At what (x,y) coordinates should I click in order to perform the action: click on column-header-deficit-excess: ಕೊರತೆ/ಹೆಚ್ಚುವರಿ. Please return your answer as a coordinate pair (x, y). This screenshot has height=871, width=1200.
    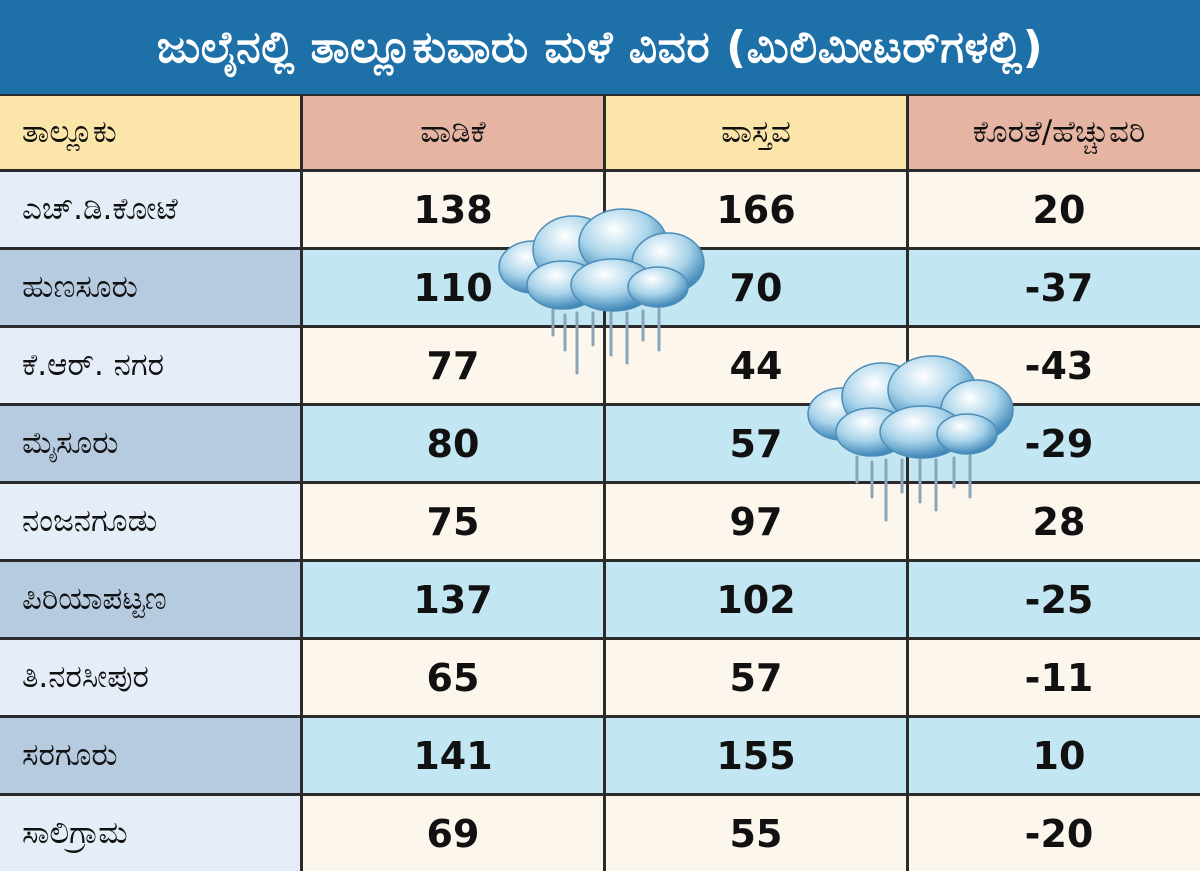
    Looking at the image, I should click on (1054, 132).